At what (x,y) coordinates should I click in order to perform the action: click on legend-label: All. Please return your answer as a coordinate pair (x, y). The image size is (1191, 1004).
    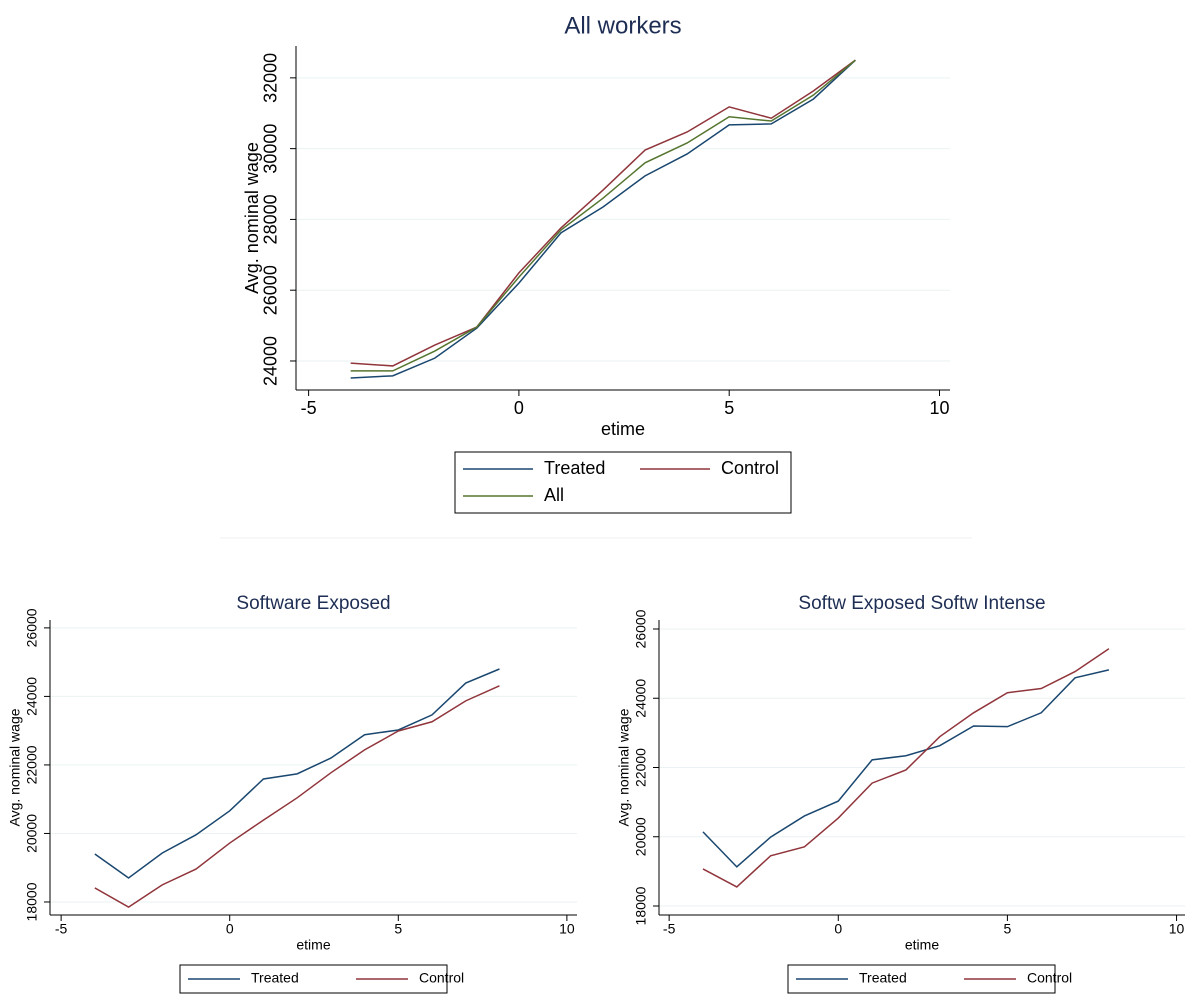
    Looking at the image, I should click on (554, 495).